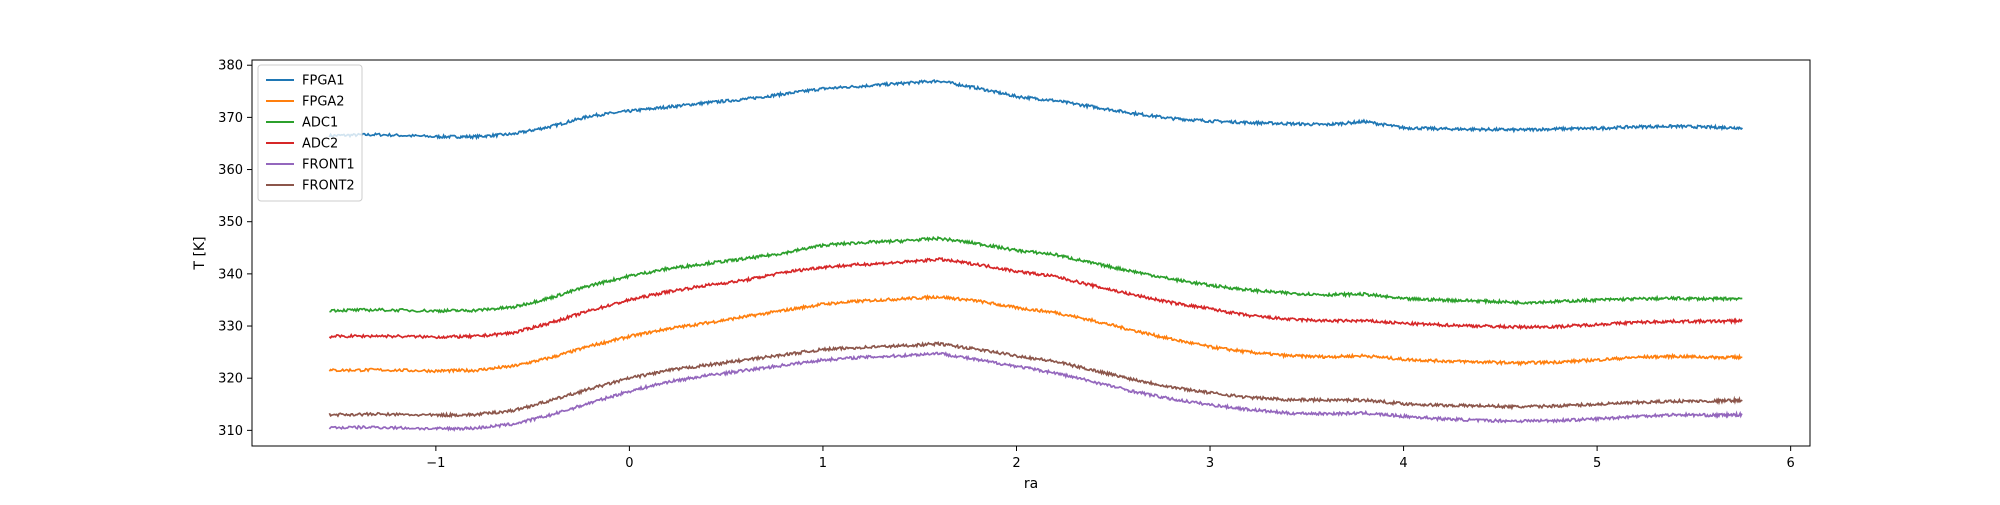 The height and width of the screenshot is (505, 2000). I want to click on series-line-fpga2, so click(1035, 334).